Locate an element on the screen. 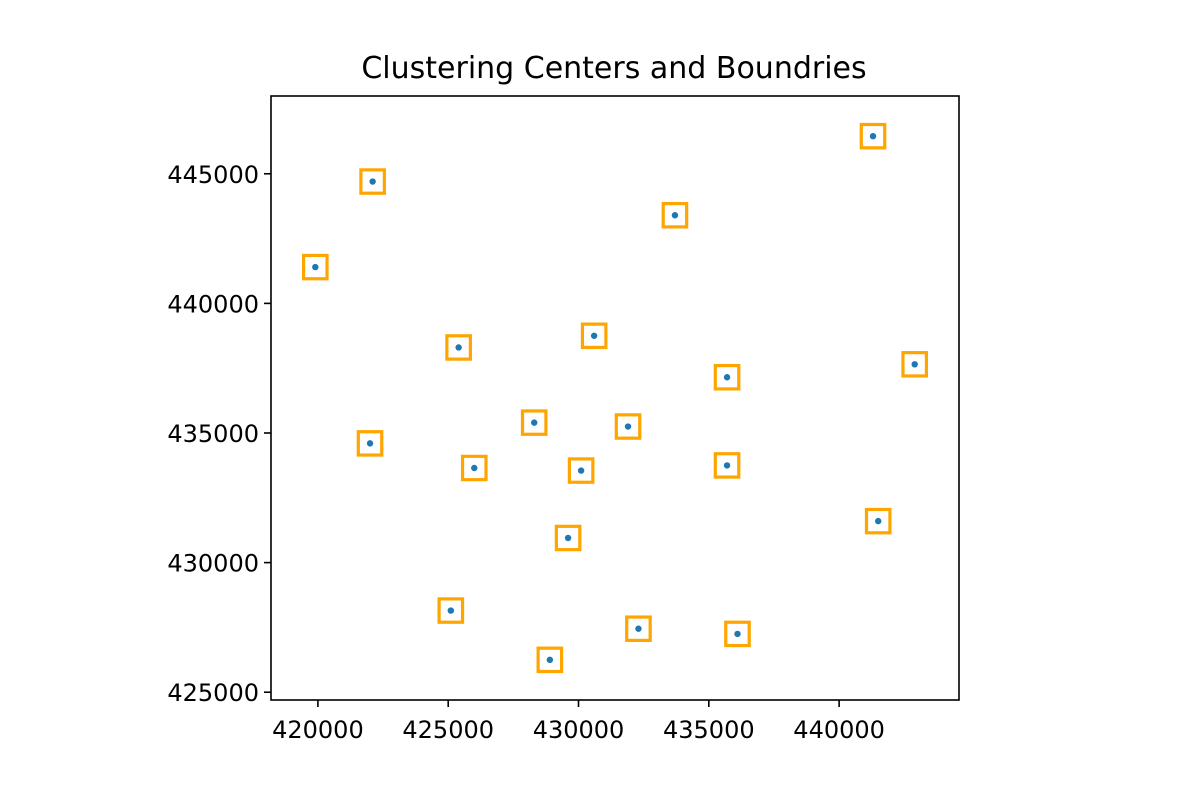 The height and width of the screenshot is (800, 1200). x-tick-label: 420000 is located at coordinates (318, 730).